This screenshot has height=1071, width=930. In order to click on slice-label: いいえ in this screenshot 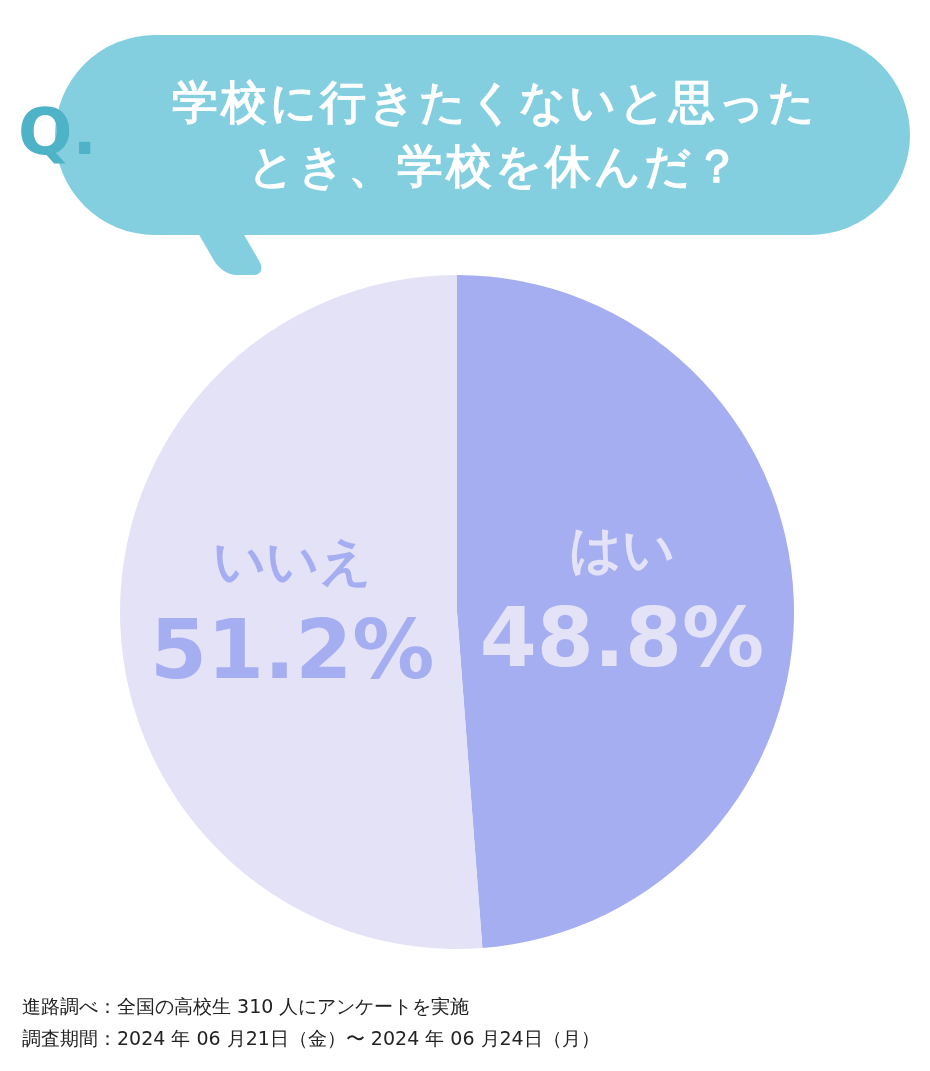, I will do `click(292, 561)`.